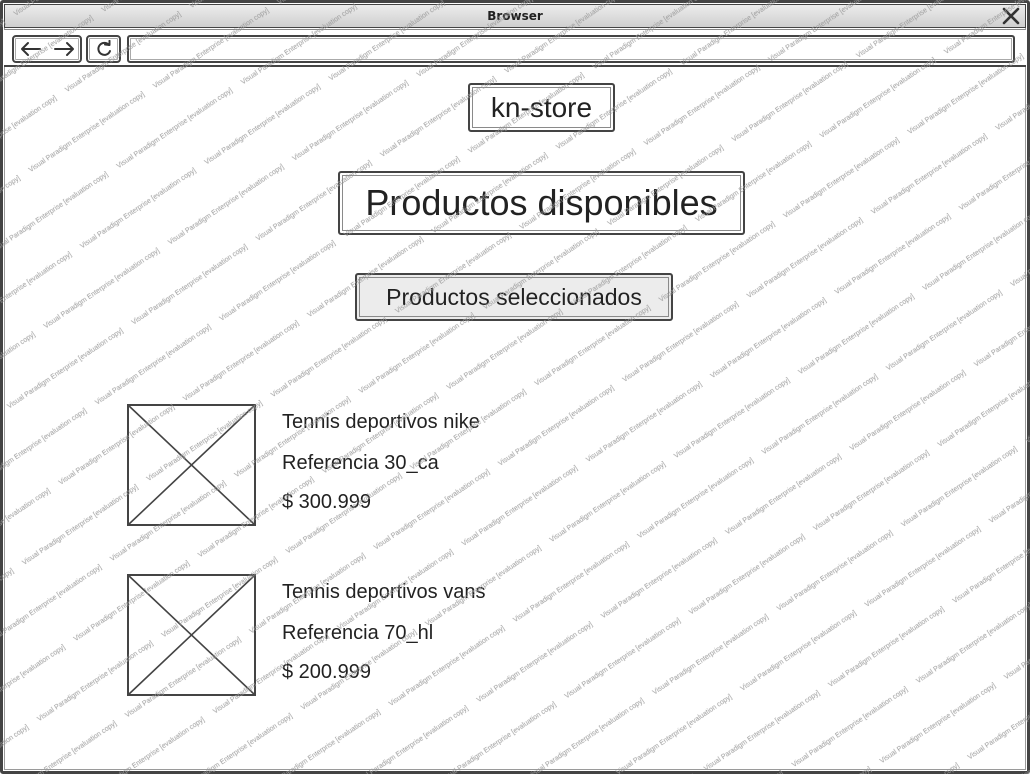 Image resolution: width=1030 pixels, height=774 pixels. Describe the element at coordinates (571, 49) in the screenshot. I see `address-bar` at that location.